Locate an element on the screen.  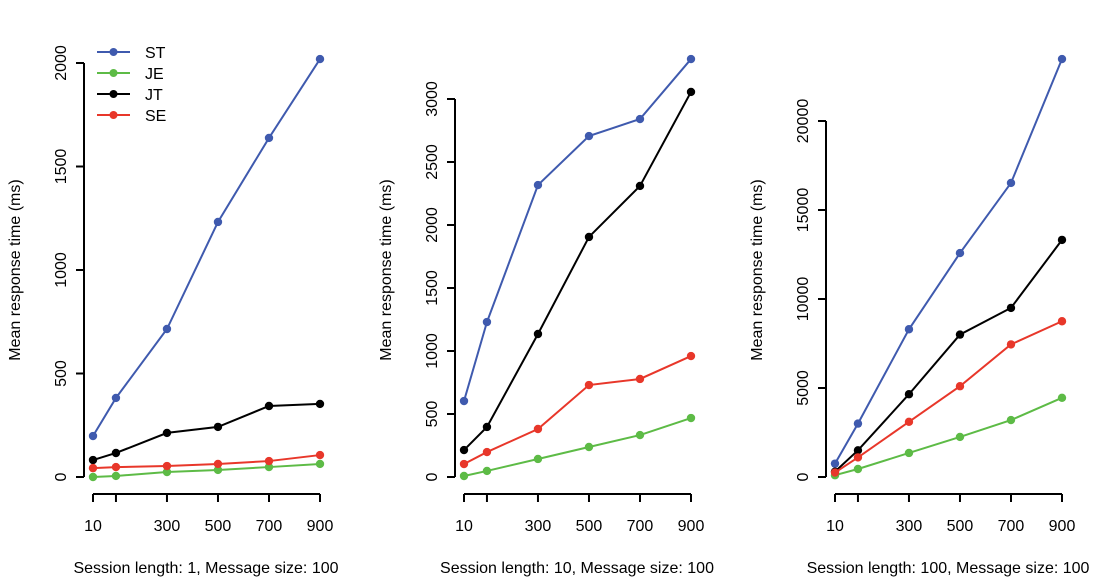
y-tick-label: 2500 is located at coordinates (432, 162).